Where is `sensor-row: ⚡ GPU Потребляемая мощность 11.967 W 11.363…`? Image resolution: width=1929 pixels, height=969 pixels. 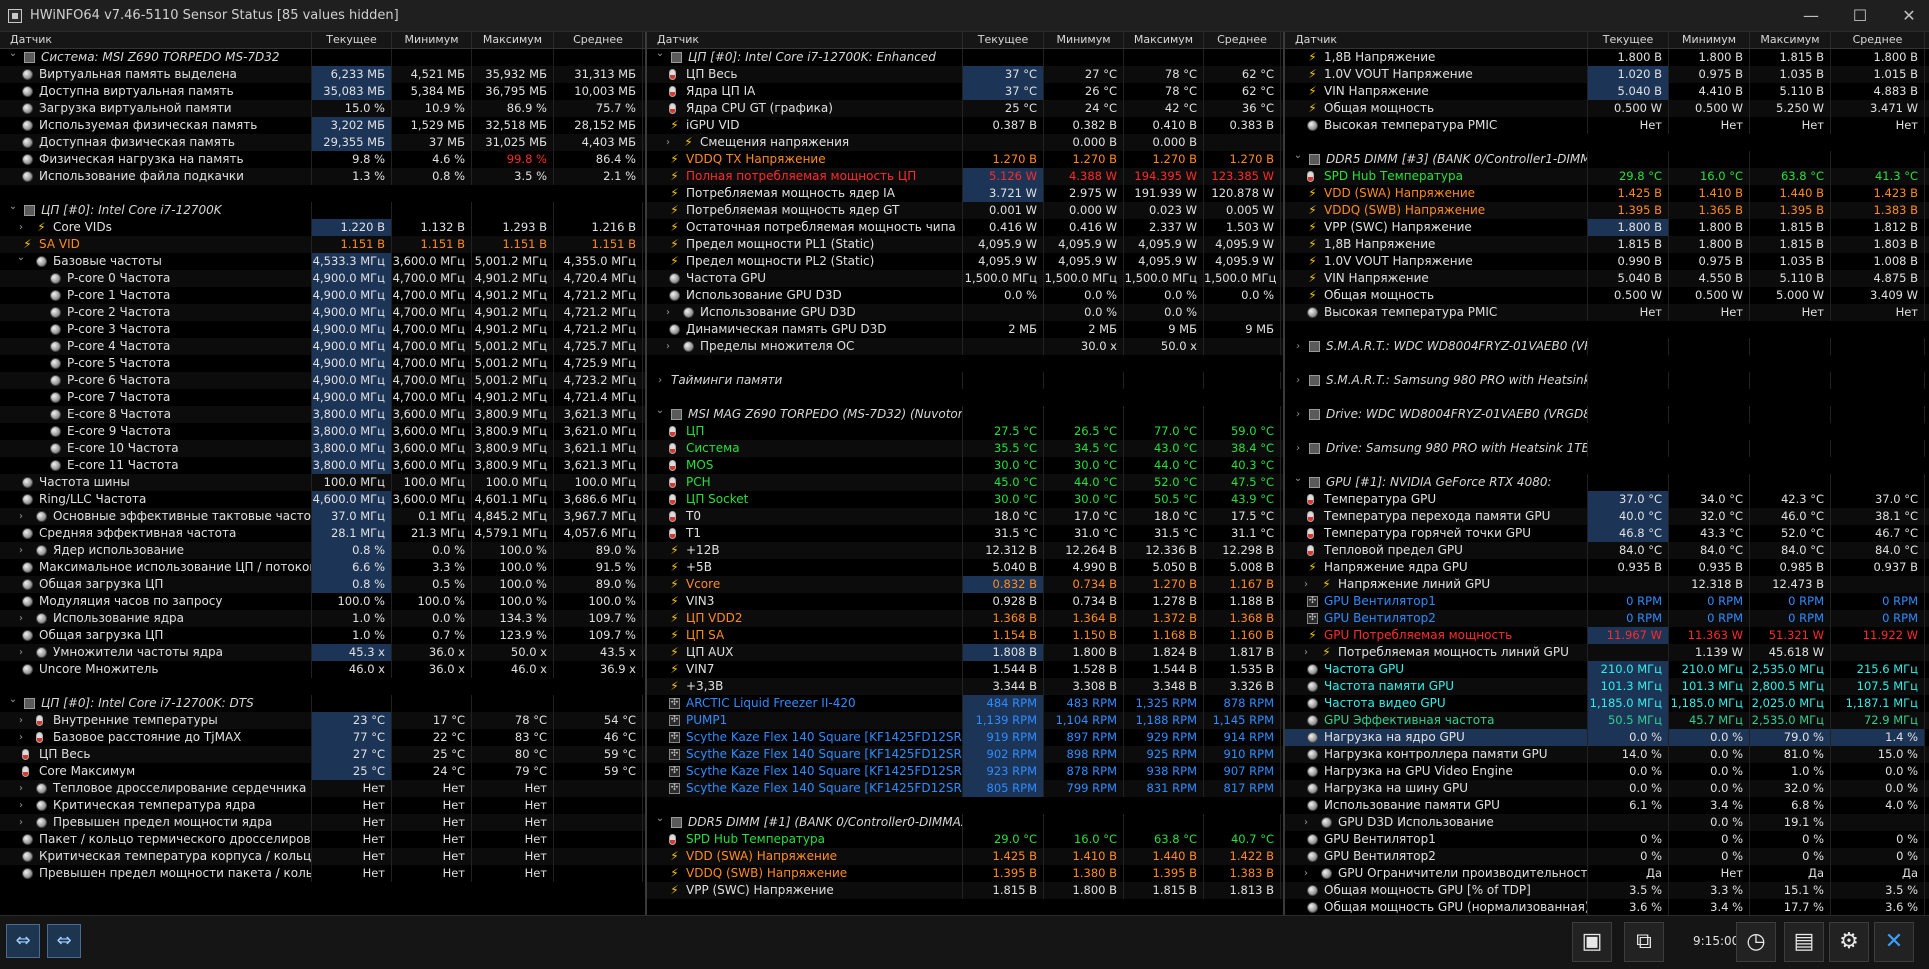
sensor-row: ⚡ GPU Потребляемая мощность 11.967 W 11.363… is located at coordinates (1607, 635).